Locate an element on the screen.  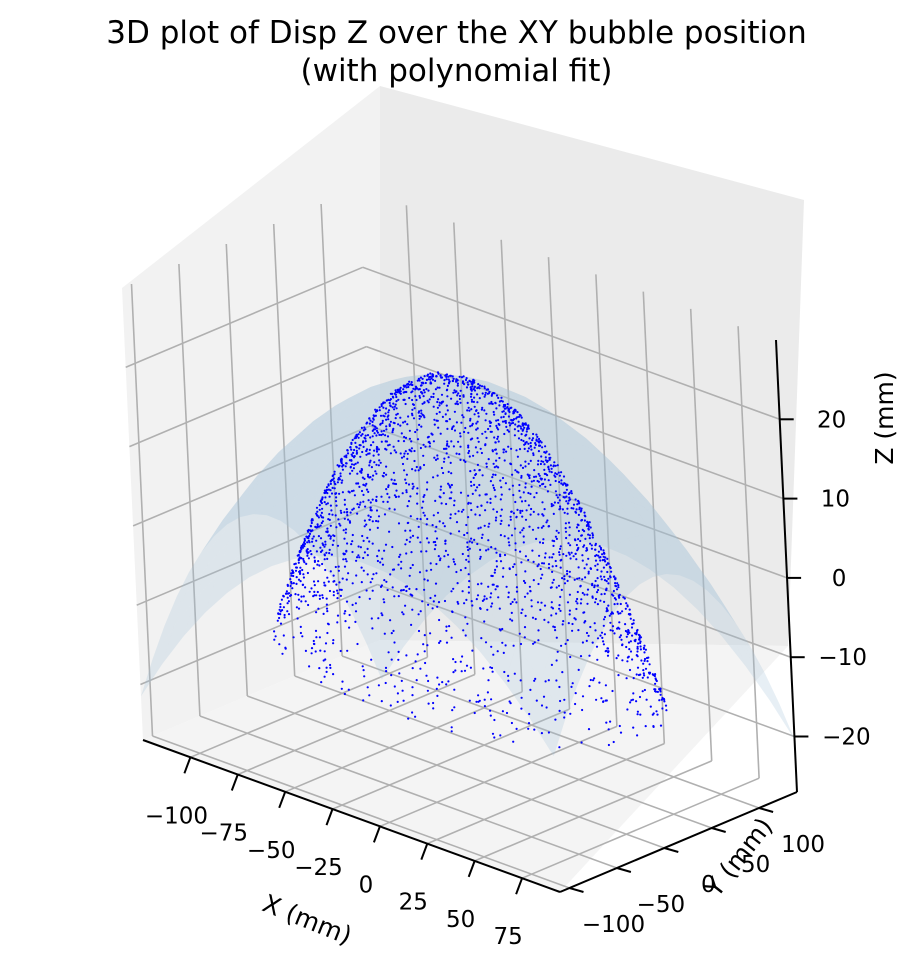
grid-line-left-y is located at coordinates (189, 490).